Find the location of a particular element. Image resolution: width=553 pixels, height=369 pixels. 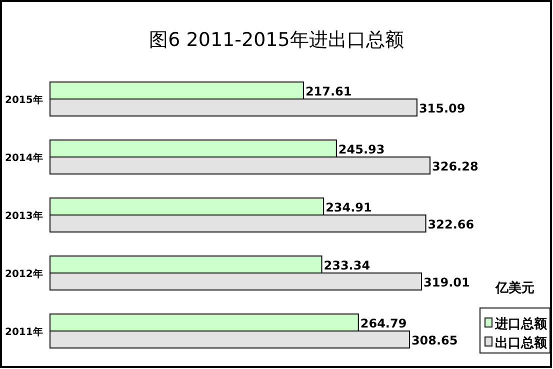

legend-title: 亿美元 is located at coordinates (514, 288).